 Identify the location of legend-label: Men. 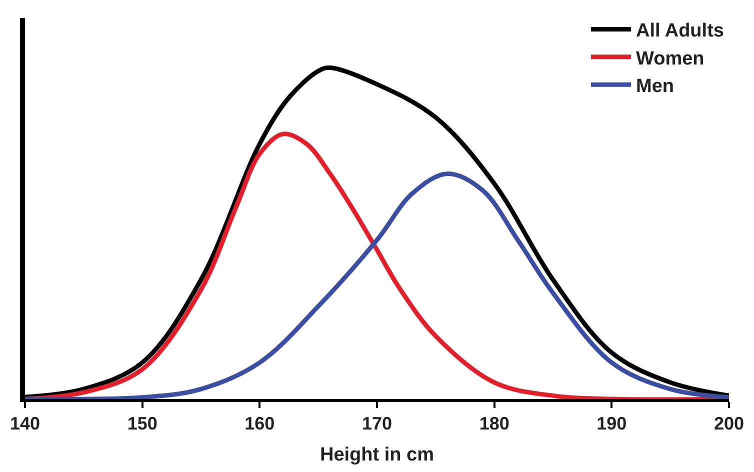
(655, 87).